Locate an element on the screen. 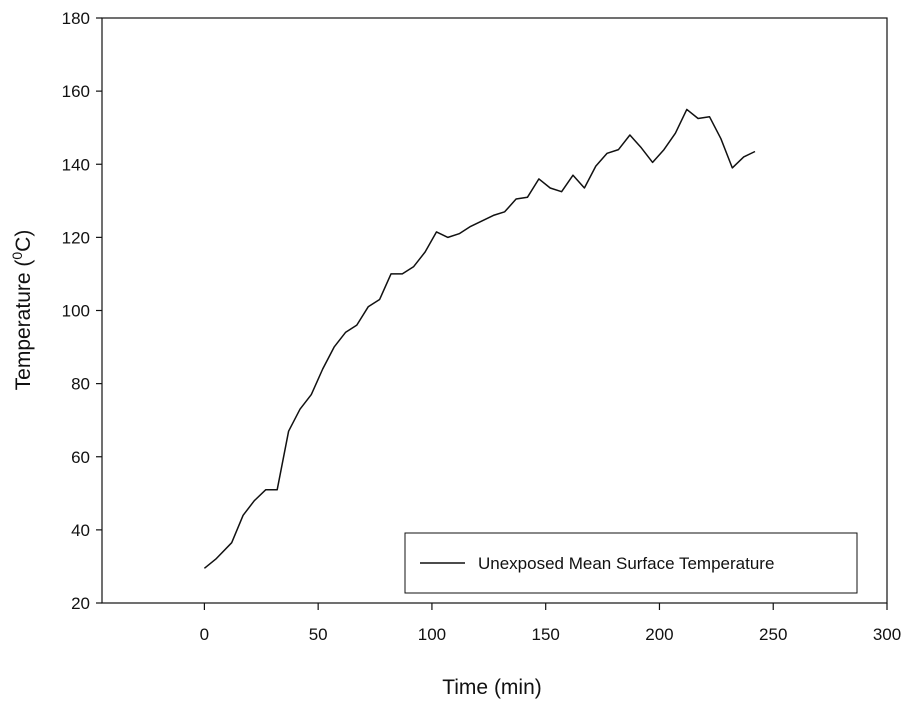  x-tick-label: 250 is located at coordinates (773, 634).